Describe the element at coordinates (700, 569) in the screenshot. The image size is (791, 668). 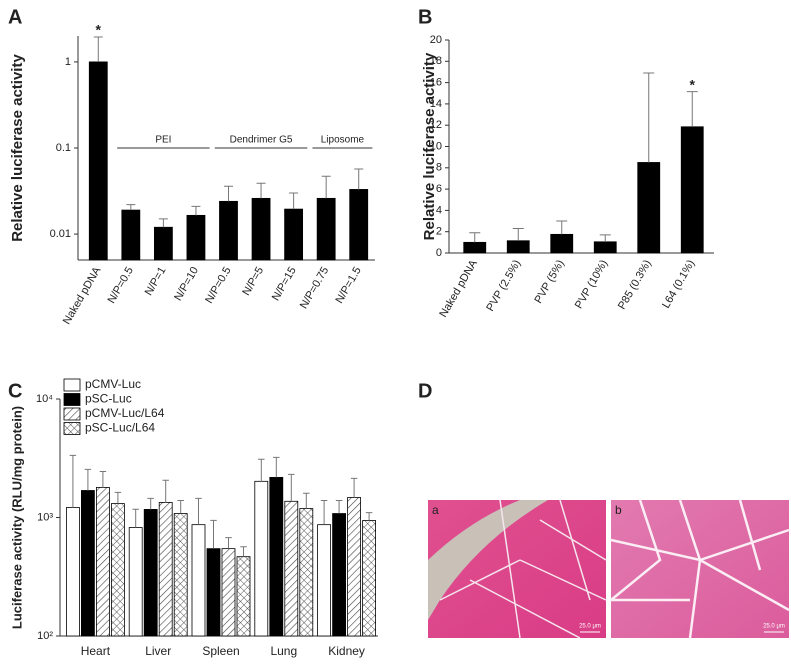
I see `micrograph: b 25.0 μm` at that location.